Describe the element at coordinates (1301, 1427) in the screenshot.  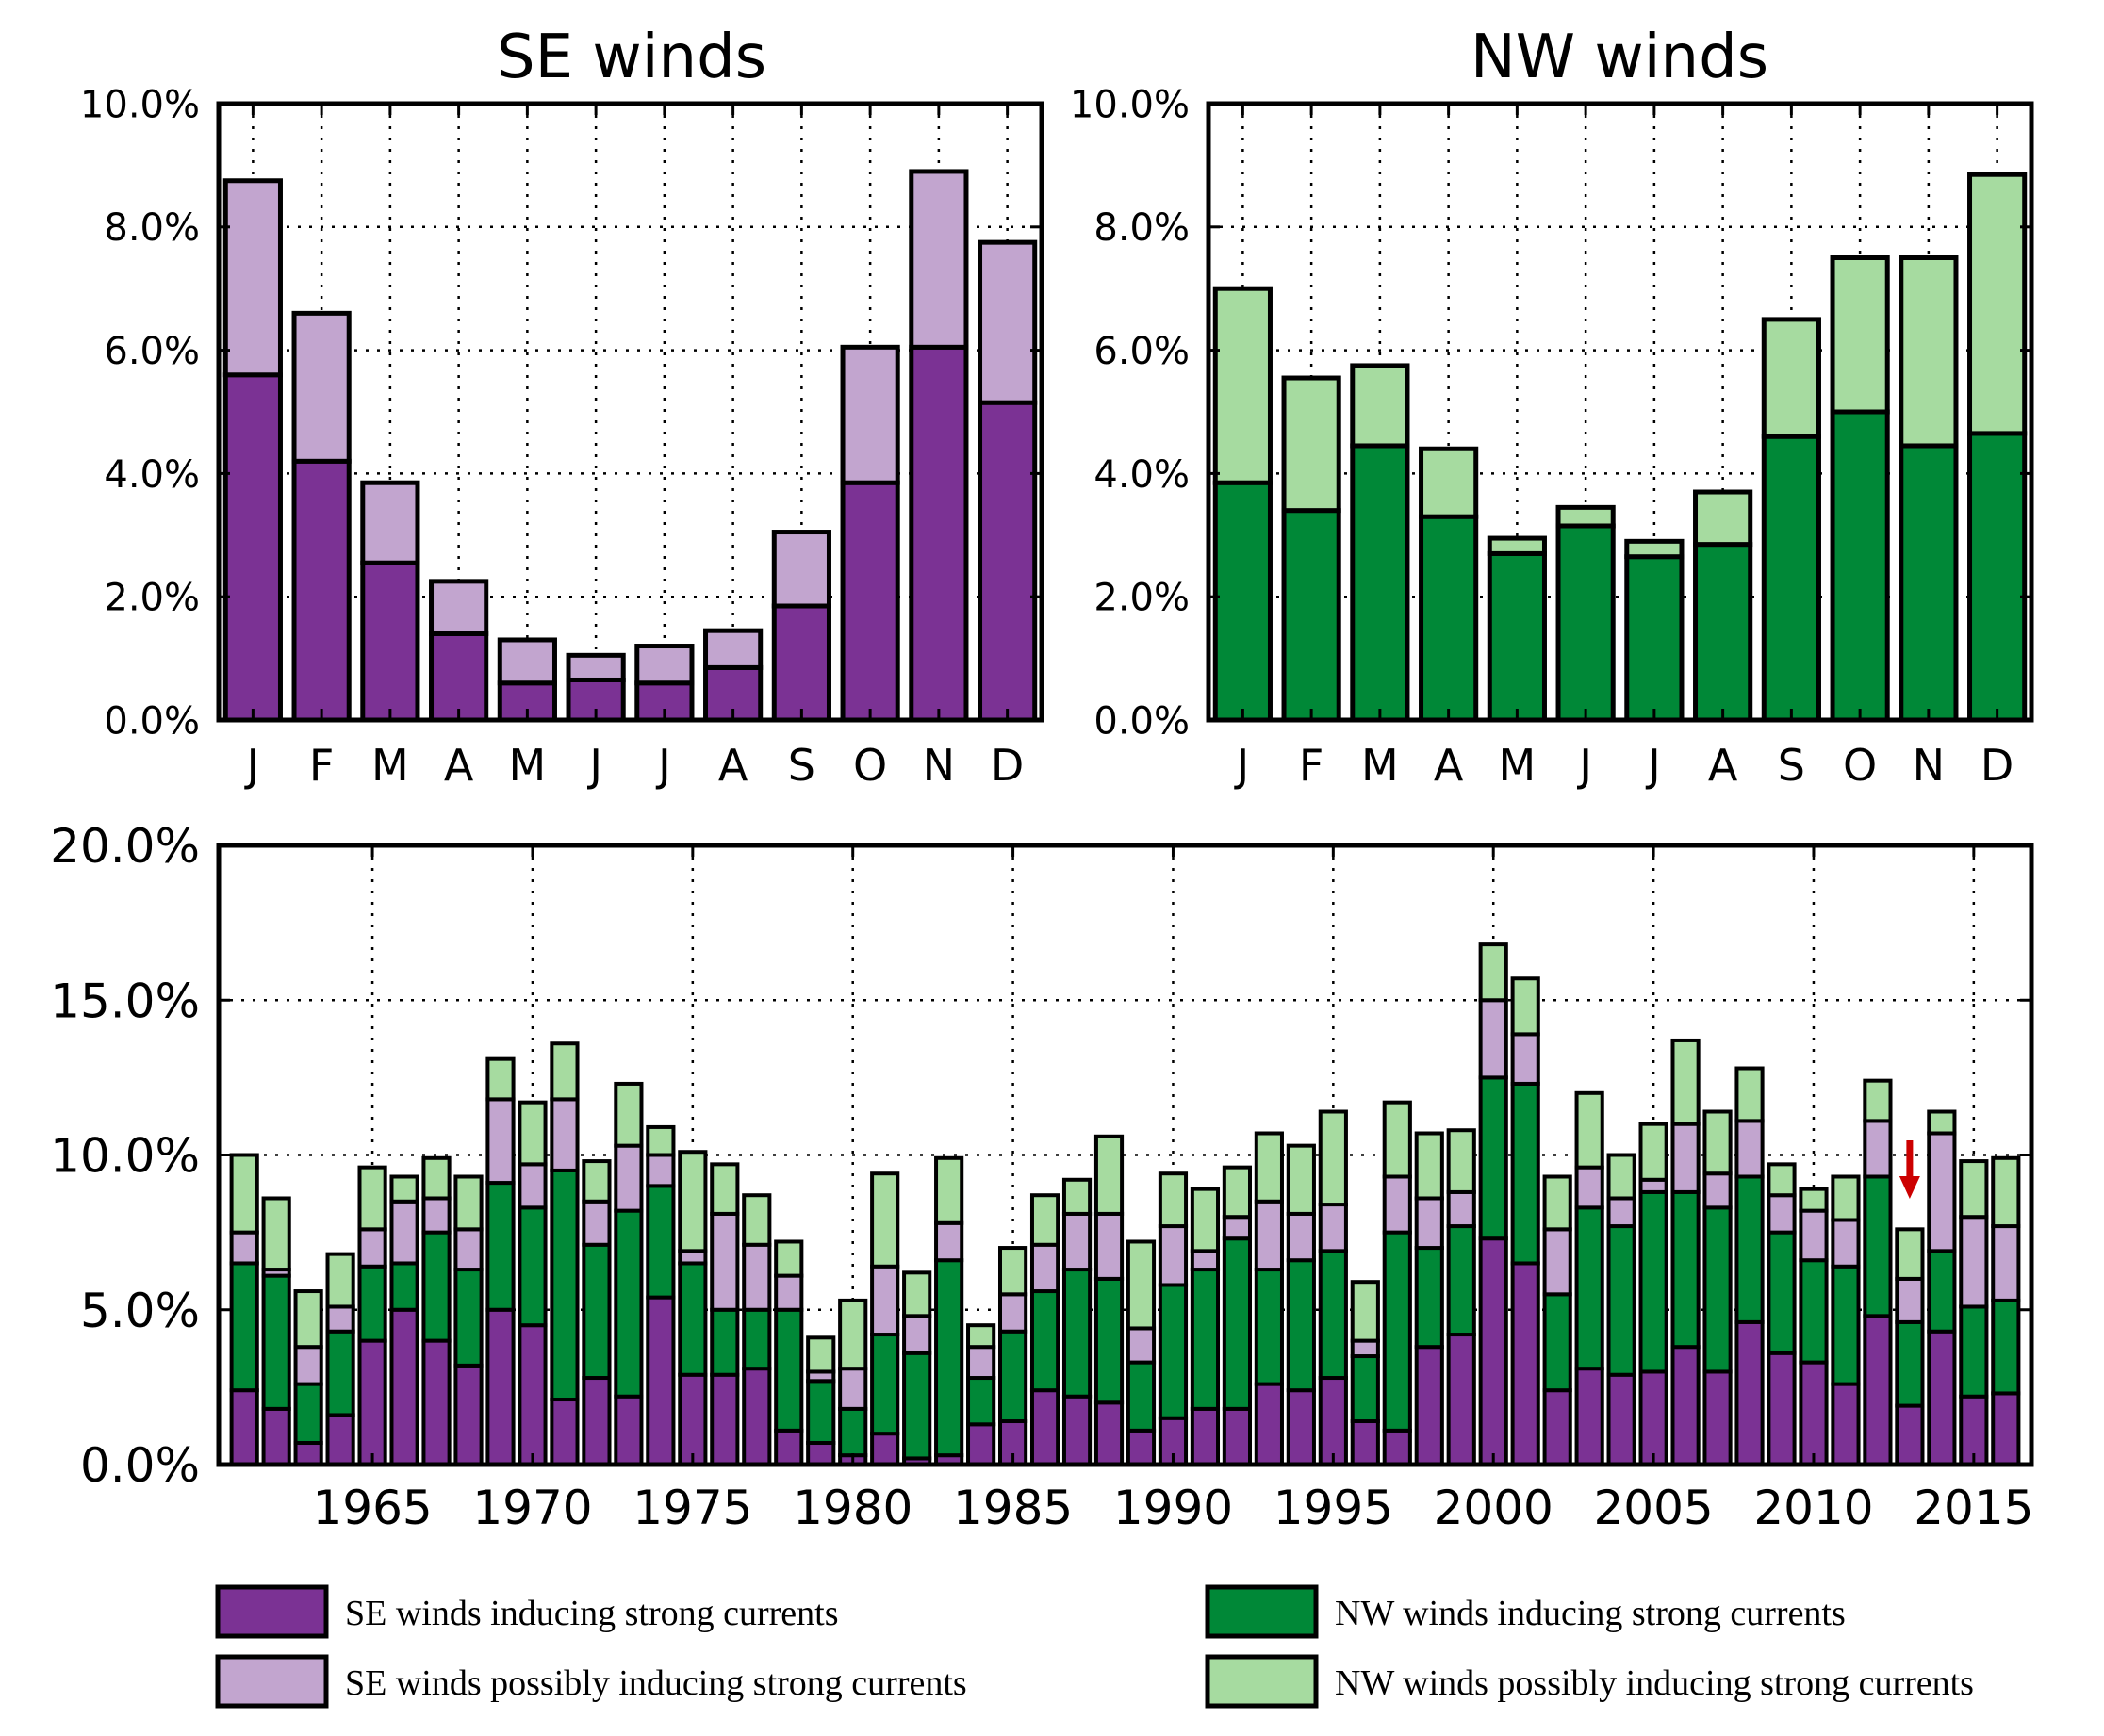
I see `bar-se-strong-1994` at that location.